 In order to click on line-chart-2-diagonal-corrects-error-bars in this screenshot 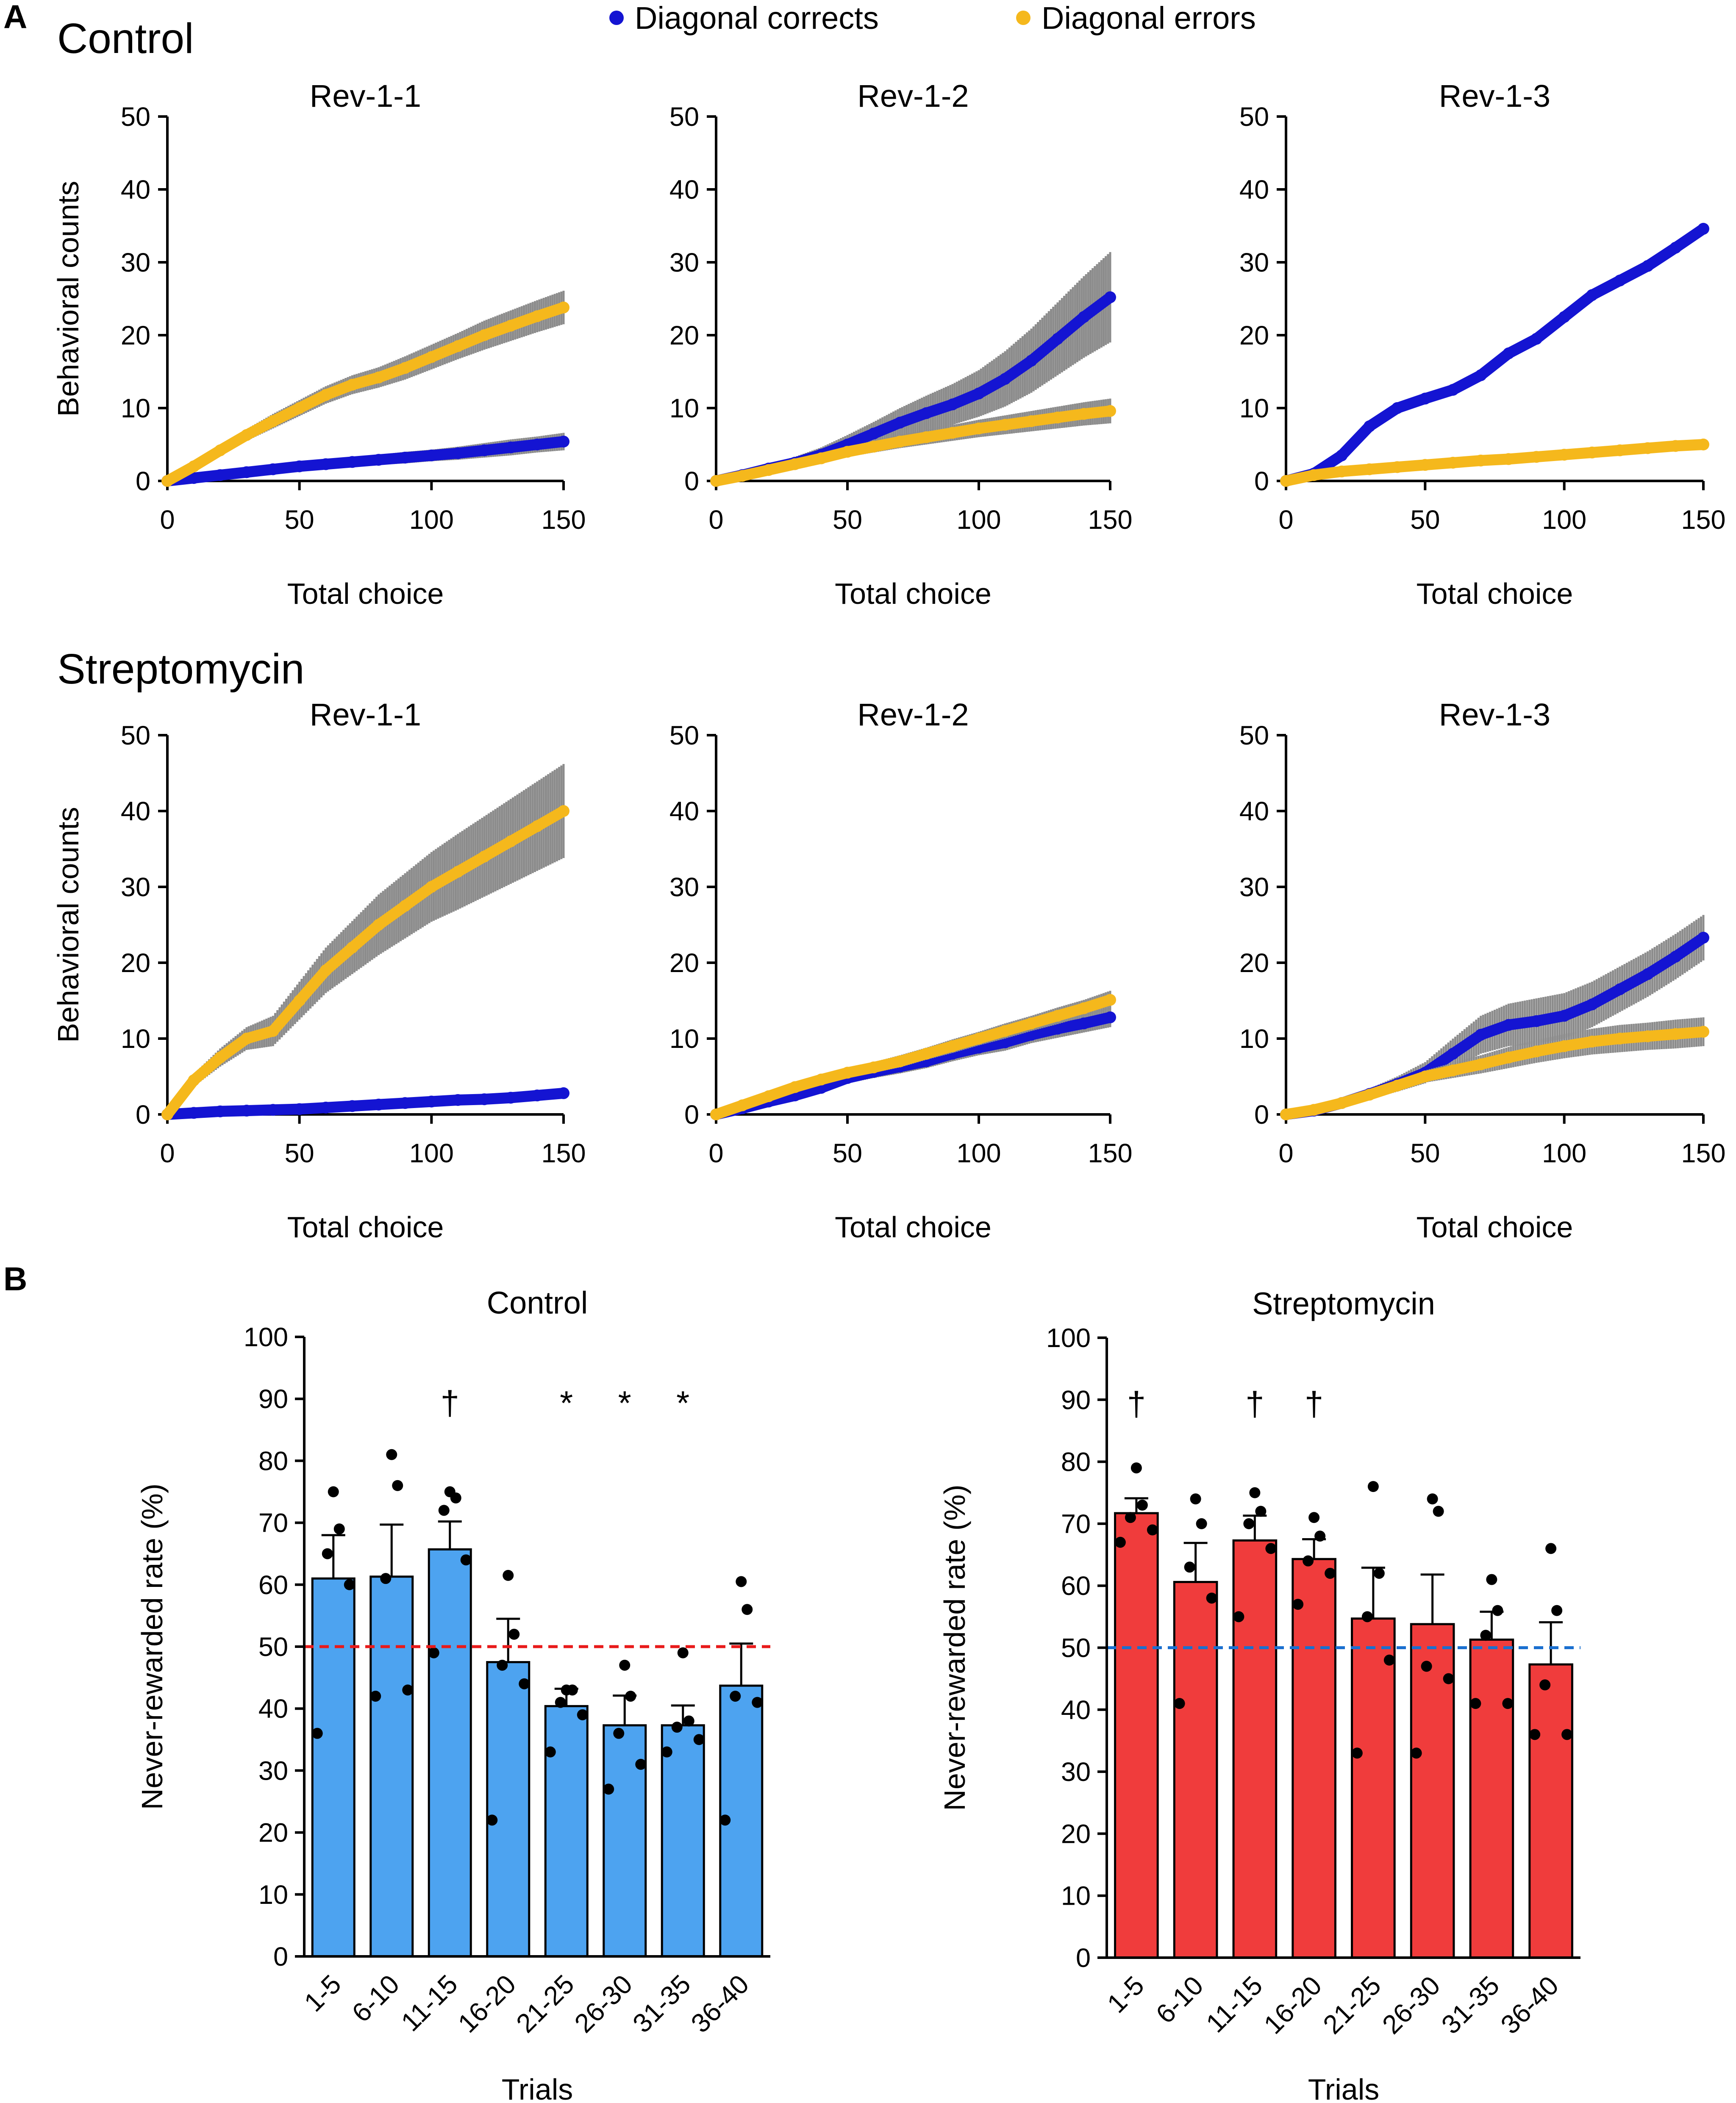, I will do `click(915, 366)`.